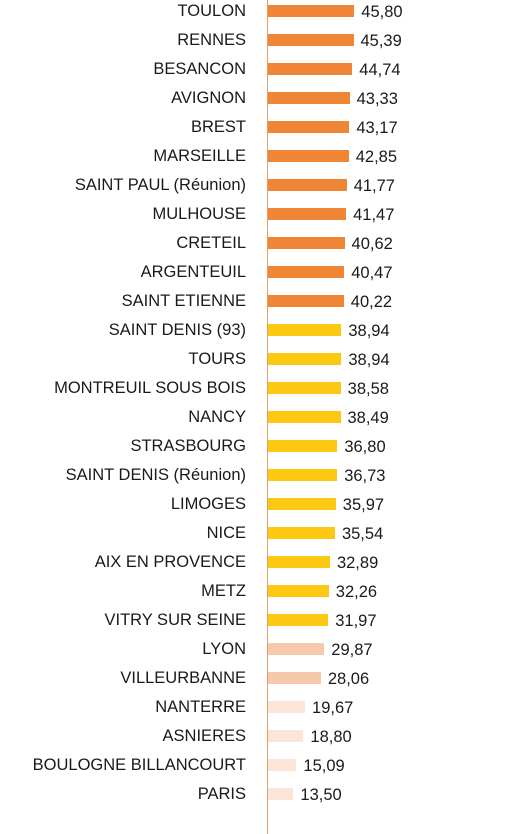 Image resolution: width=510 pixels, height=834 pixels. What do you see at coordinates (374, 215) in the screenshot?
I see `value-label: 41,47` at bounding box center [374, 215].